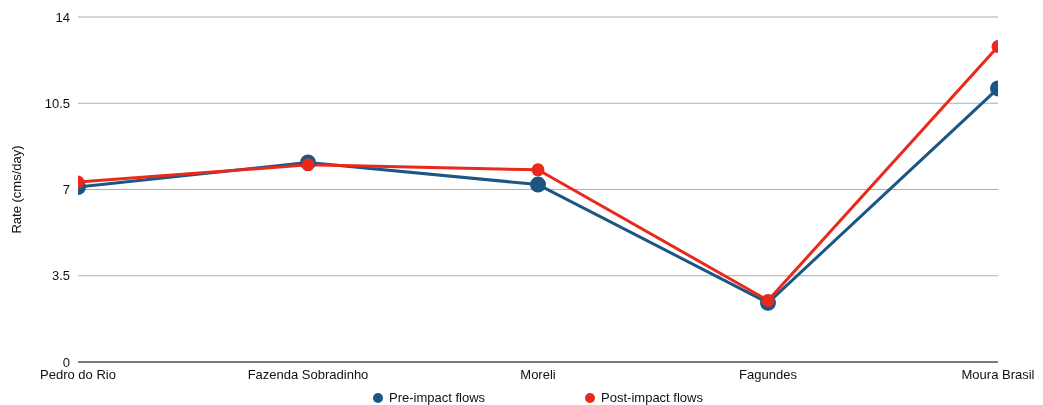  What do you see at coordinates (308, 375) in the screenshot?
I see `x-tick-label: Fazenda Sobradinho` at bounding box center [308, 375].